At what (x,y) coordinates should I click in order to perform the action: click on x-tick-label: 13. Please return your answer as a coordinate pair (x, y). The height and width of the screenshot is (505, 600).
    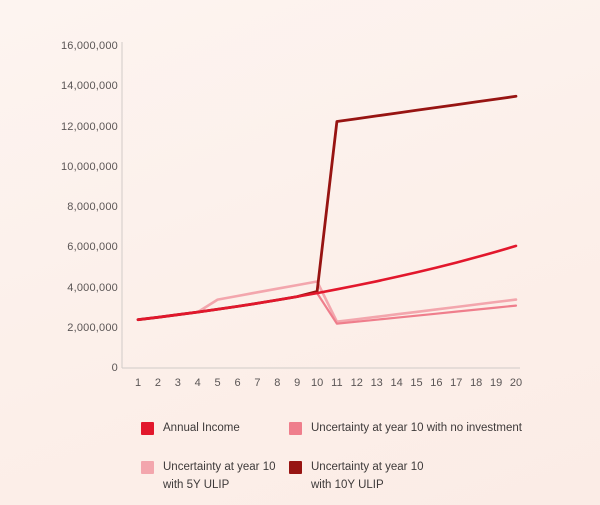
    Looking at the image, I should click on (376, 383).